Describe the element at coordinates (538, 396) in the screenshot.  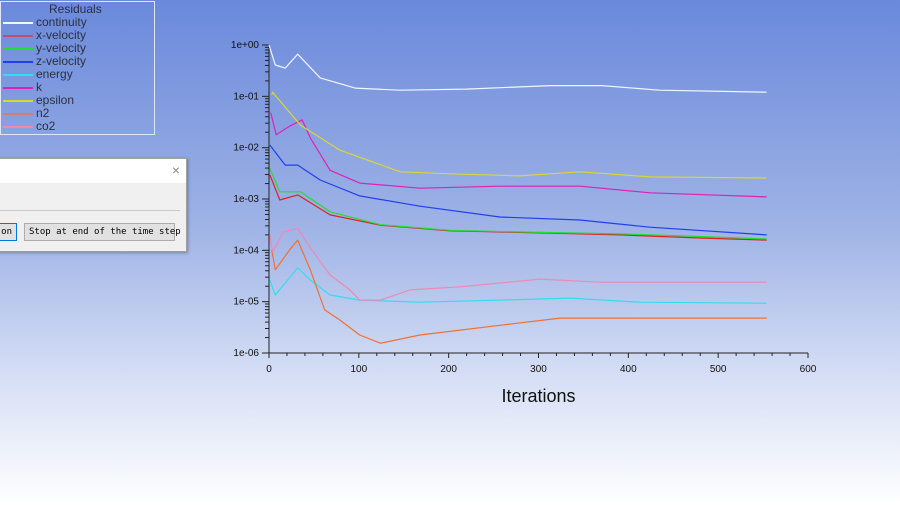
I see `x-axis-label: Iterations` at that location.